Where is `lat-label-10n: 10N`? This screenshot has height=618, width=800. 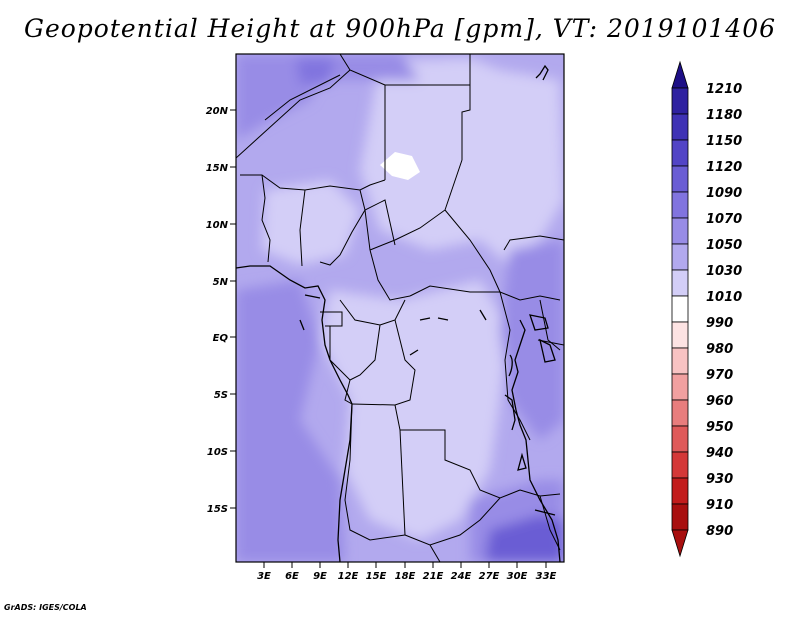 lat-label-10n: 10N is located at coordinates (217, 225).